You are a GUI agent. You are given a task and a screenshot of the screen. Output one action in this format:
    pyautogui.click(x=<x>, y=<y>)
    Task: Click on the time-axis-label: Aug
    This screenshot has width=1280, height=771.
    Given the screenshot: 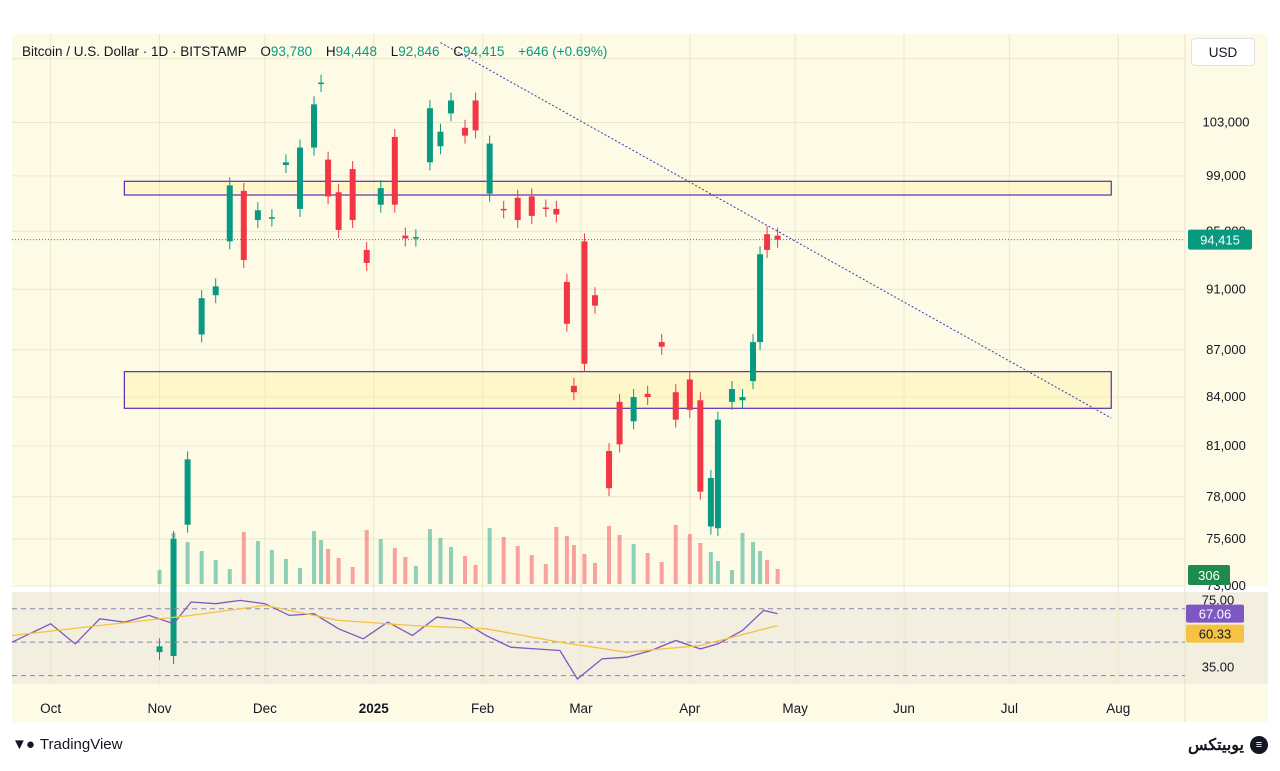 What is the action you would take?
    pyautogui.click(x=1118, y=708)
    